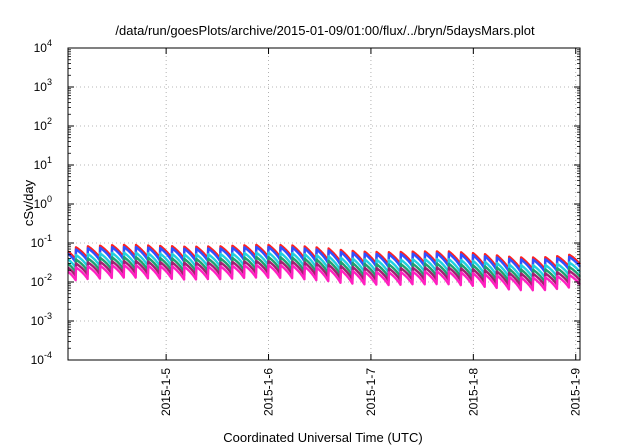 The width and height of the screenshot is (640, 448). Describe the element at coordinates (41, 319) in the screenshot. I see `y-tick-label: 10⁻³` at that location.